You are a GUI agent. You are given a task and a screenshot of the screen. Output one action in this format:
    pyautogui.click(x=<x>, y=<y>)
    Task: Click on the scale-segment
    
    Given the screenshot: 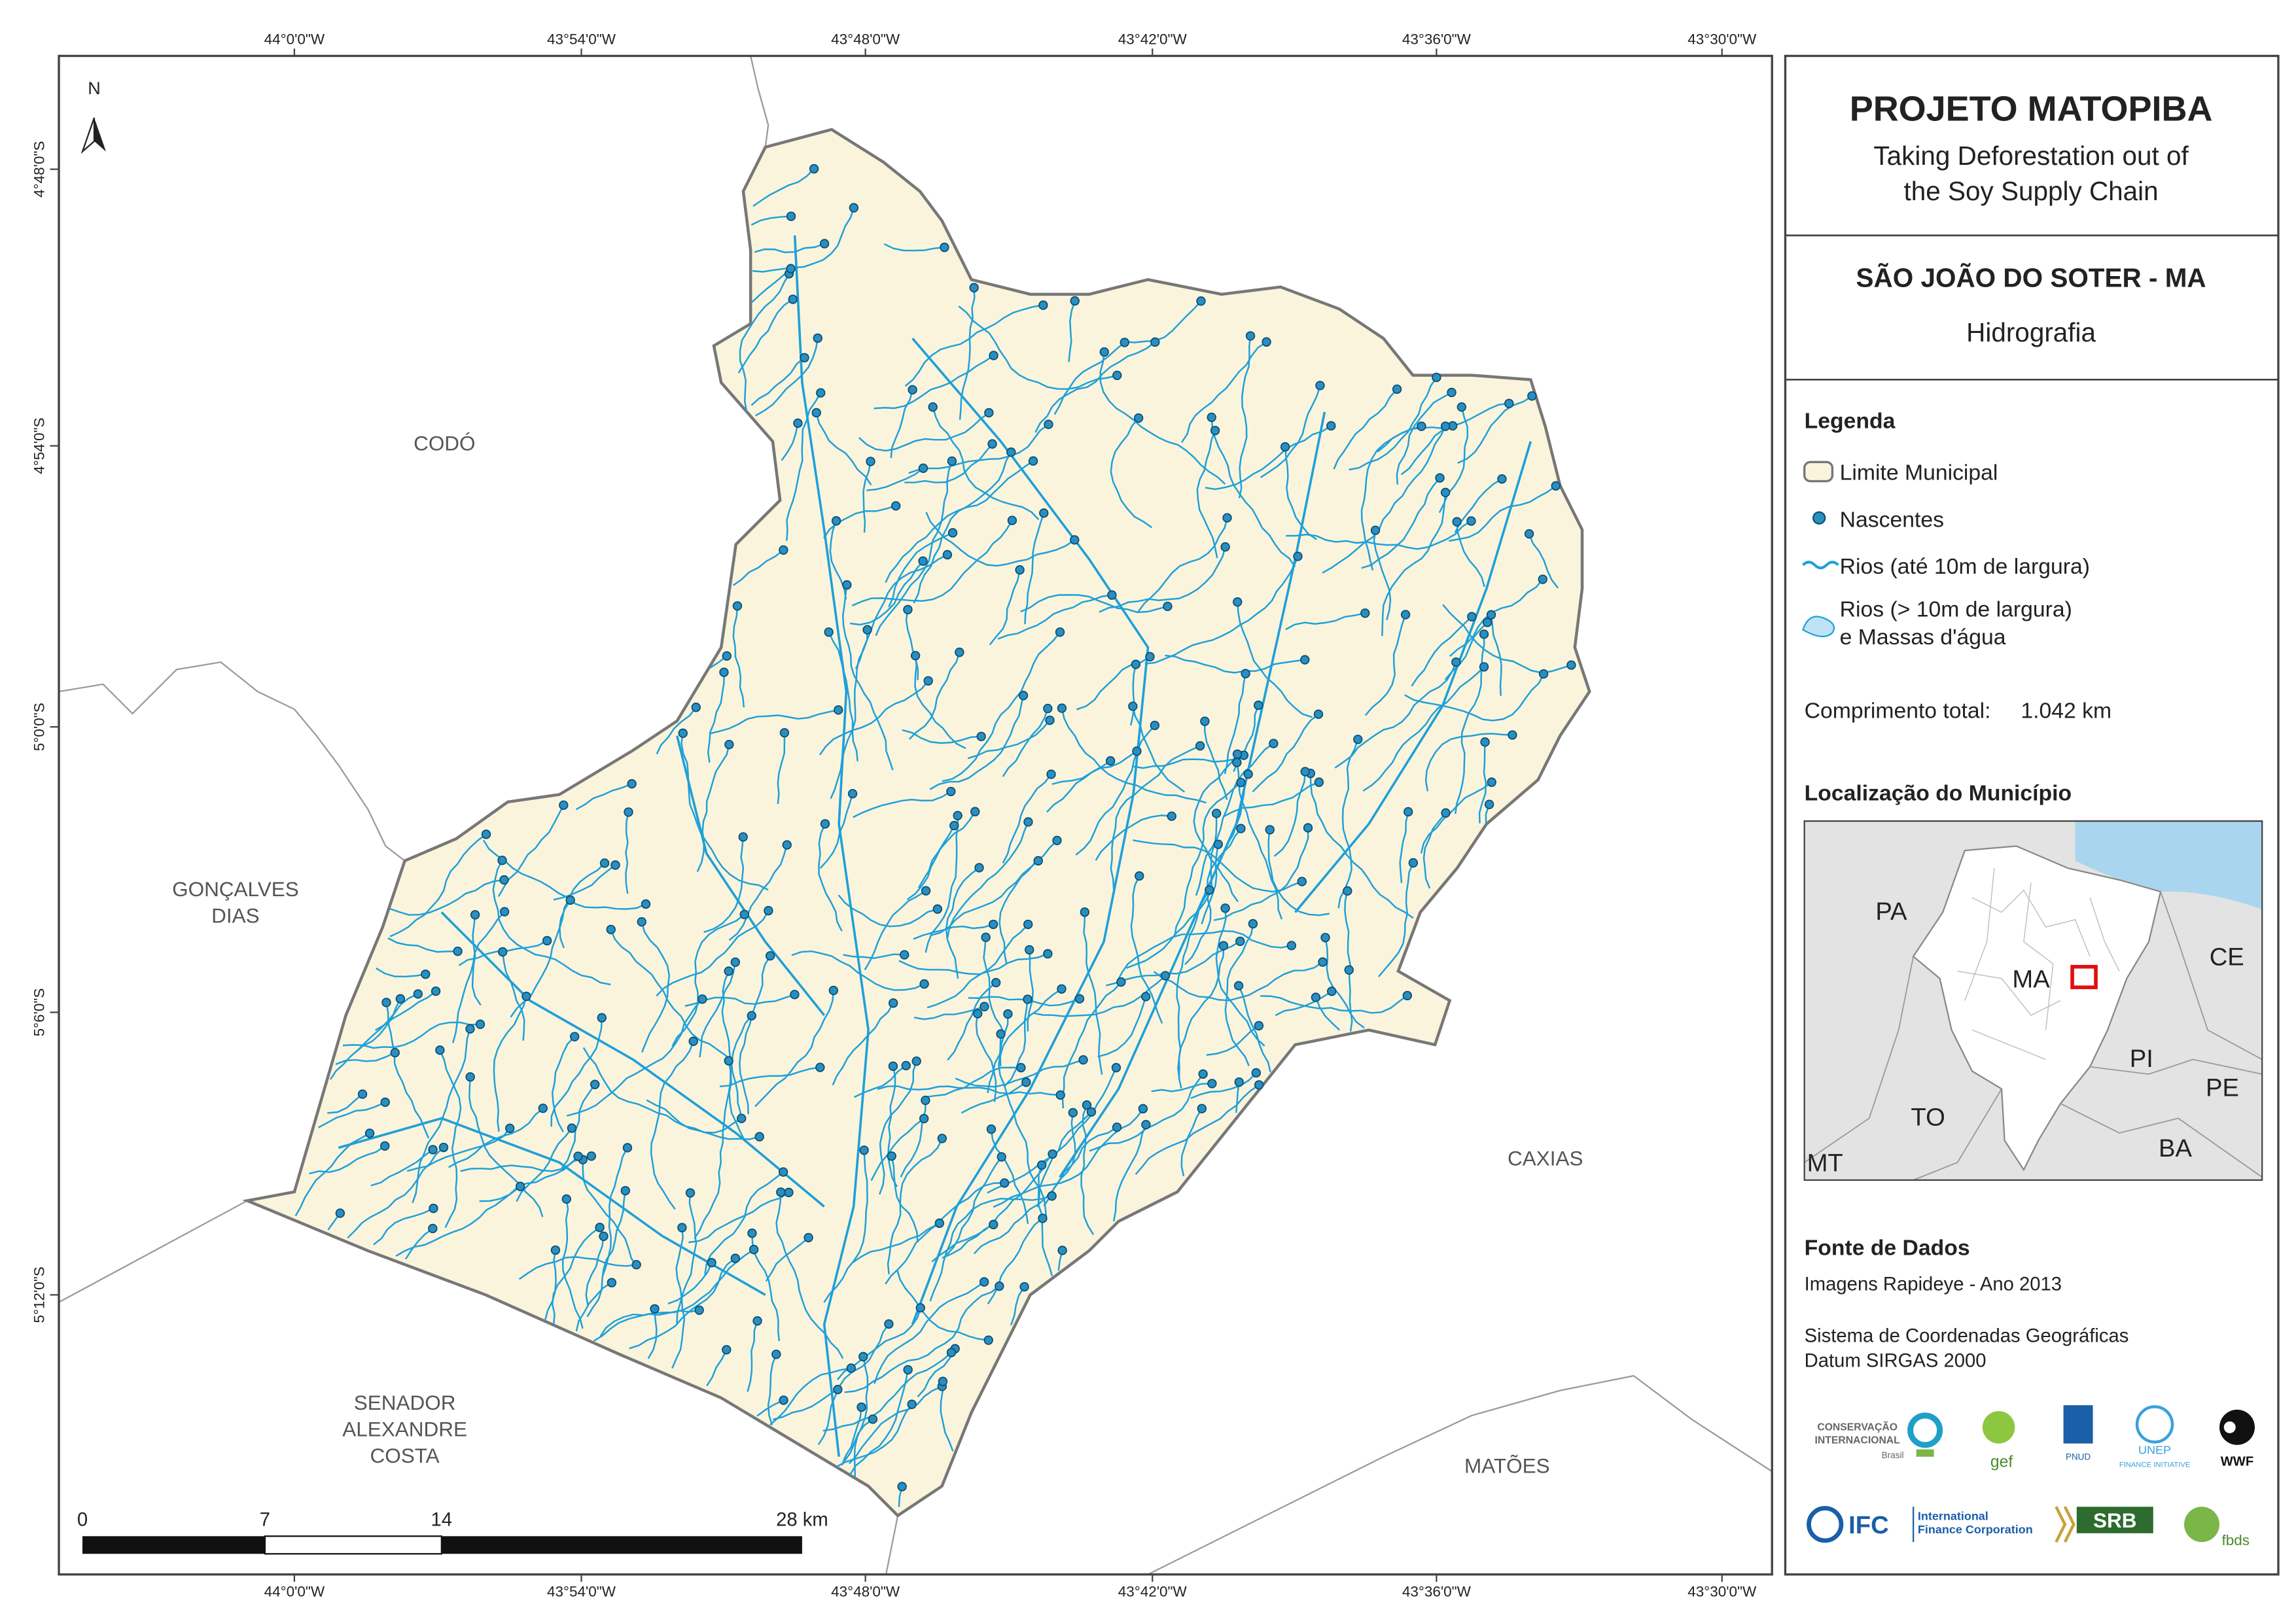 What is the action you would take?
    pyautogui.click(x=174, y=1545)
    